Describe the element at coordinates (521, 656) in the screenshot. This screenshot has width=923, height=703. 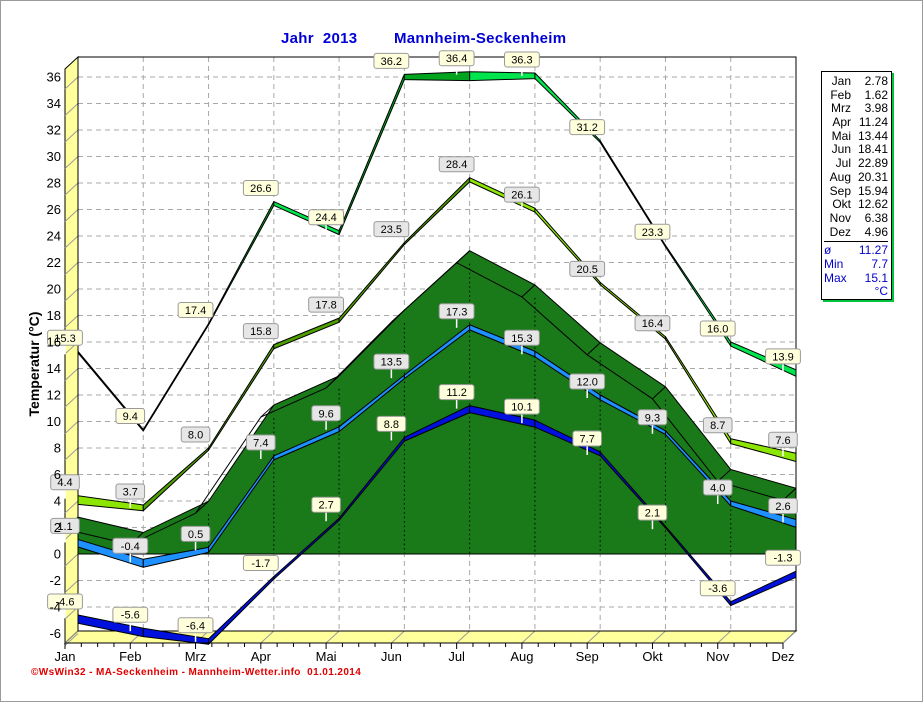
I see `month-label: Aug` at that location.